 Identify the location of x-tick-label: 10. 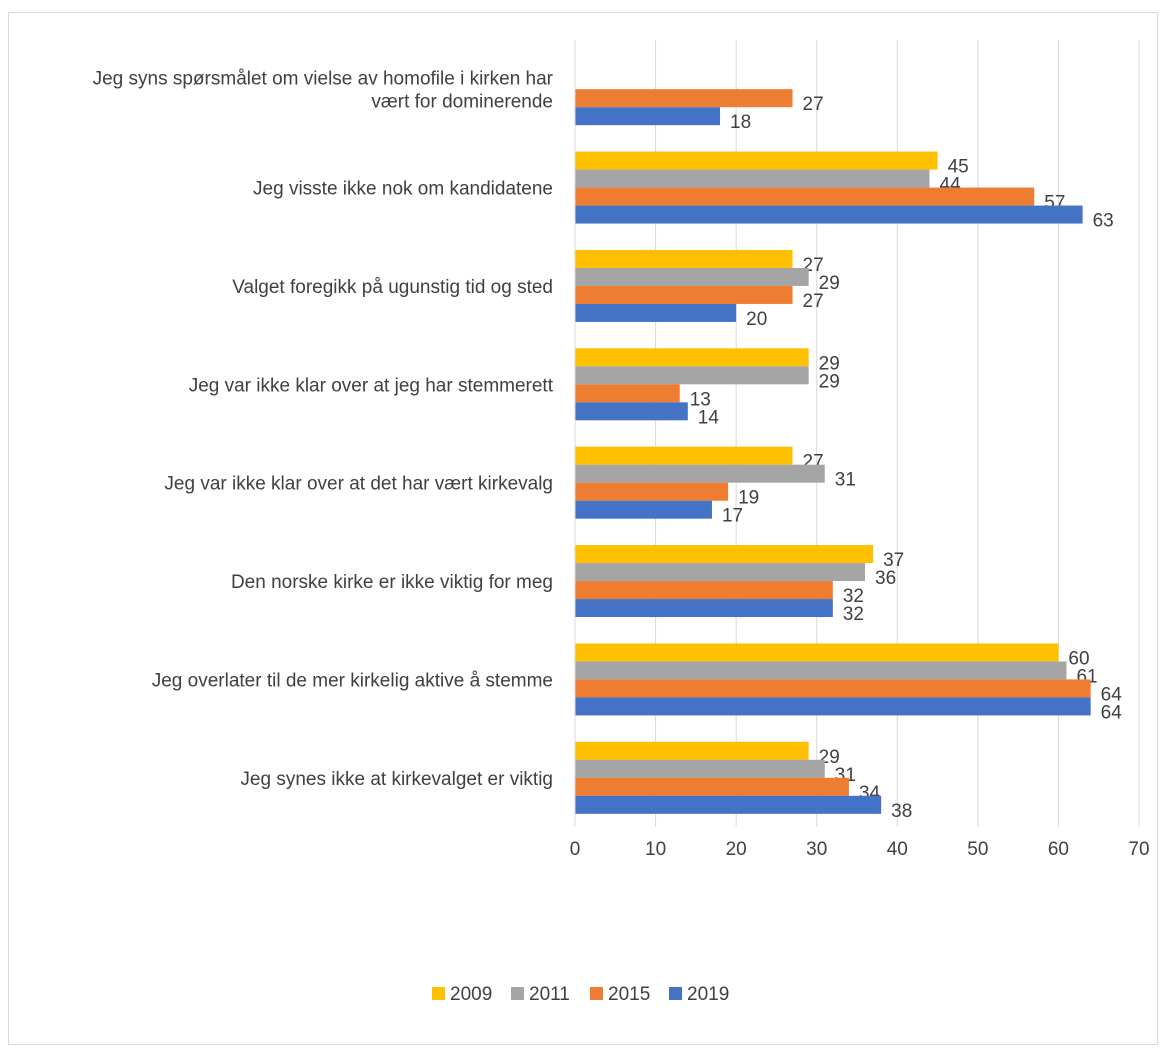
(655, 849).